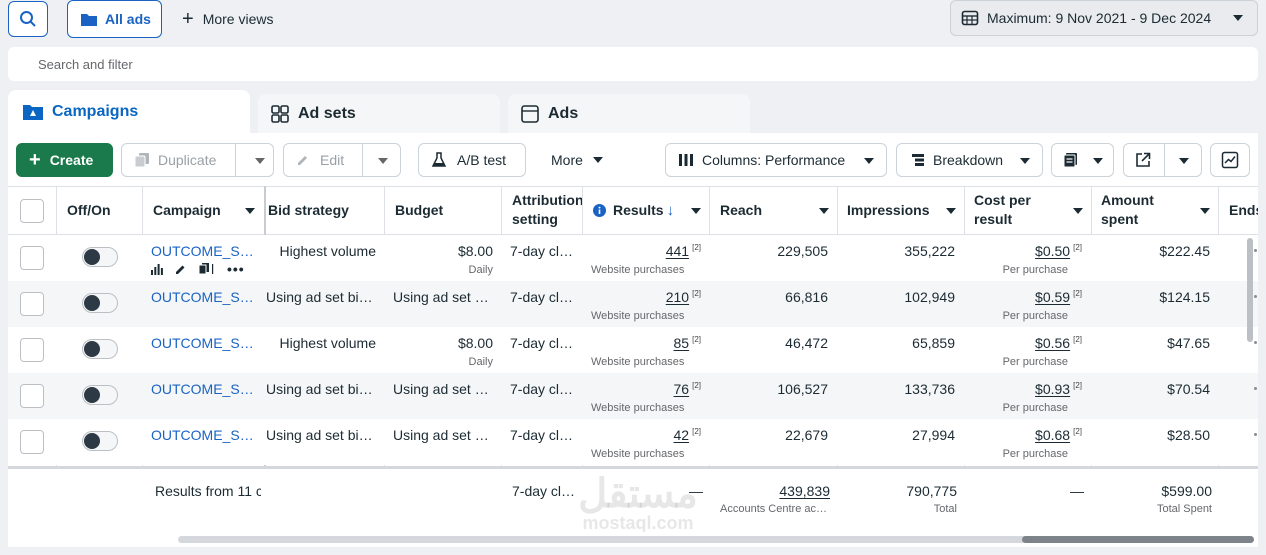 This screenshot has height=555, width=1266. What do you see at coordinates (181, 269) in the screenshot?
I see `pencil-icon` at bounding box center [181, 269].